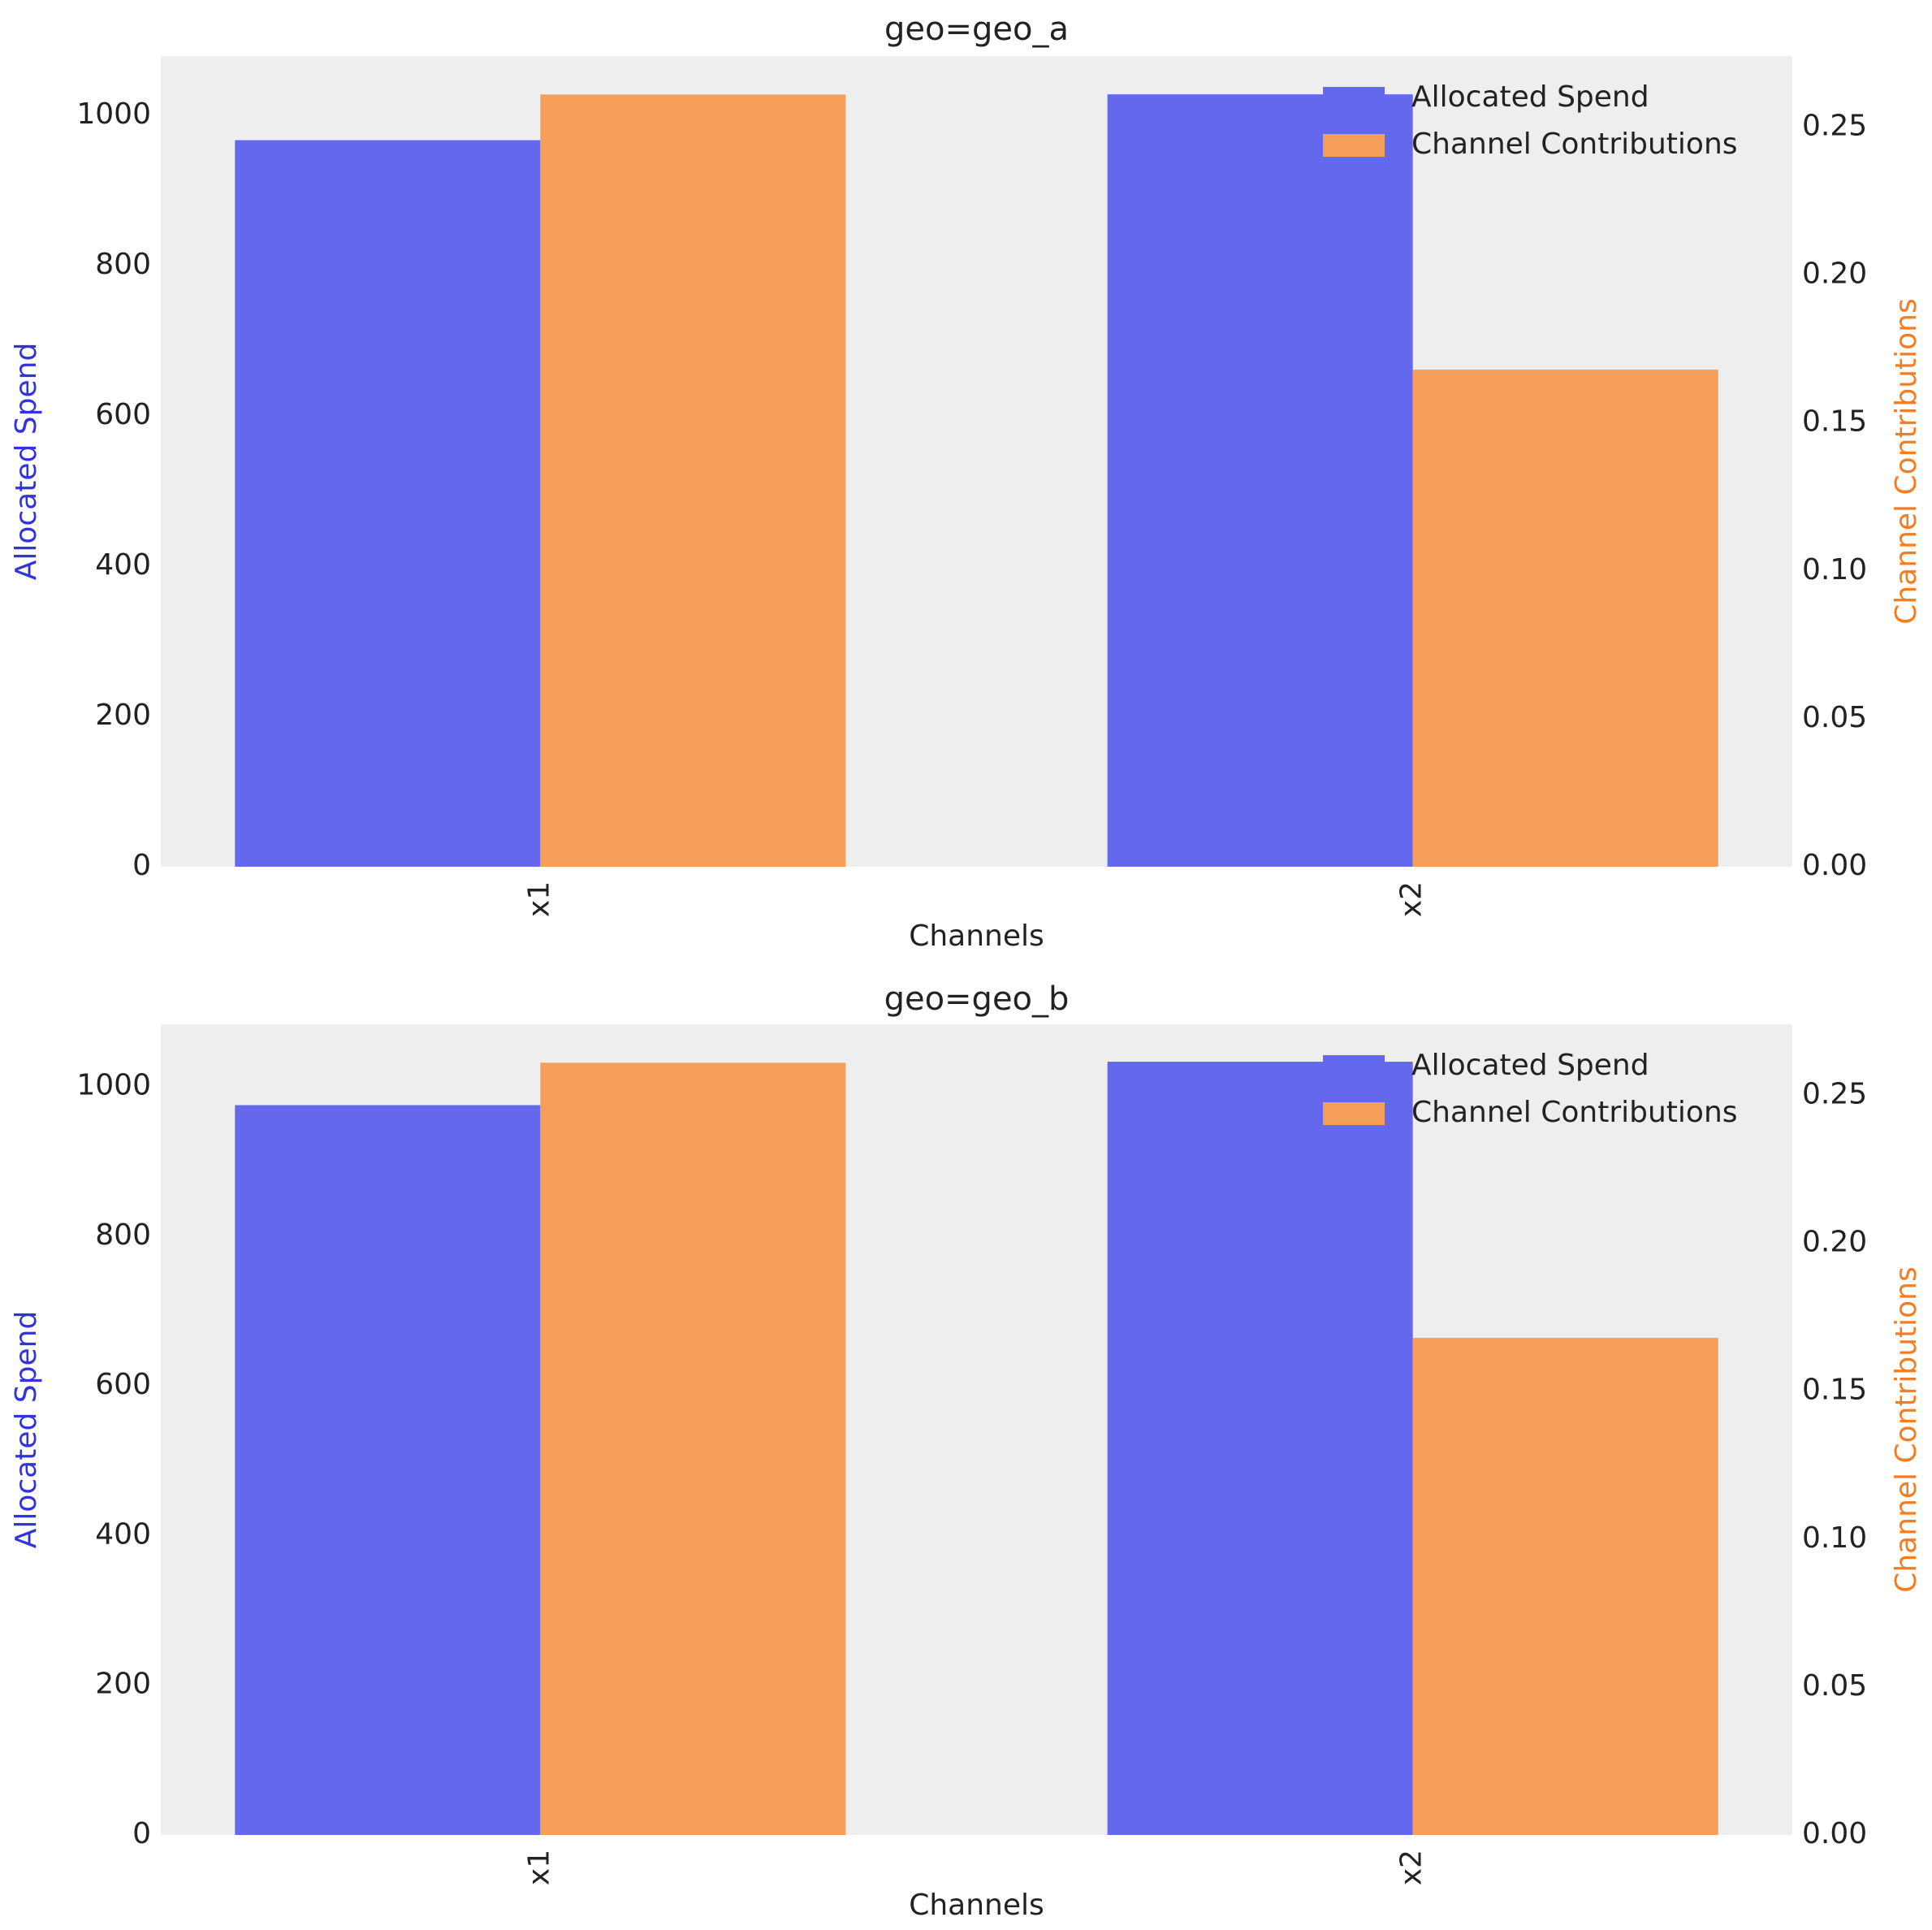 Image resolution: width=1932 pixels, height=1930 pixels. Describe the element at coordinates (977, 999) in the screenshot. I see `chart-title: geo=geo_b` at that location.